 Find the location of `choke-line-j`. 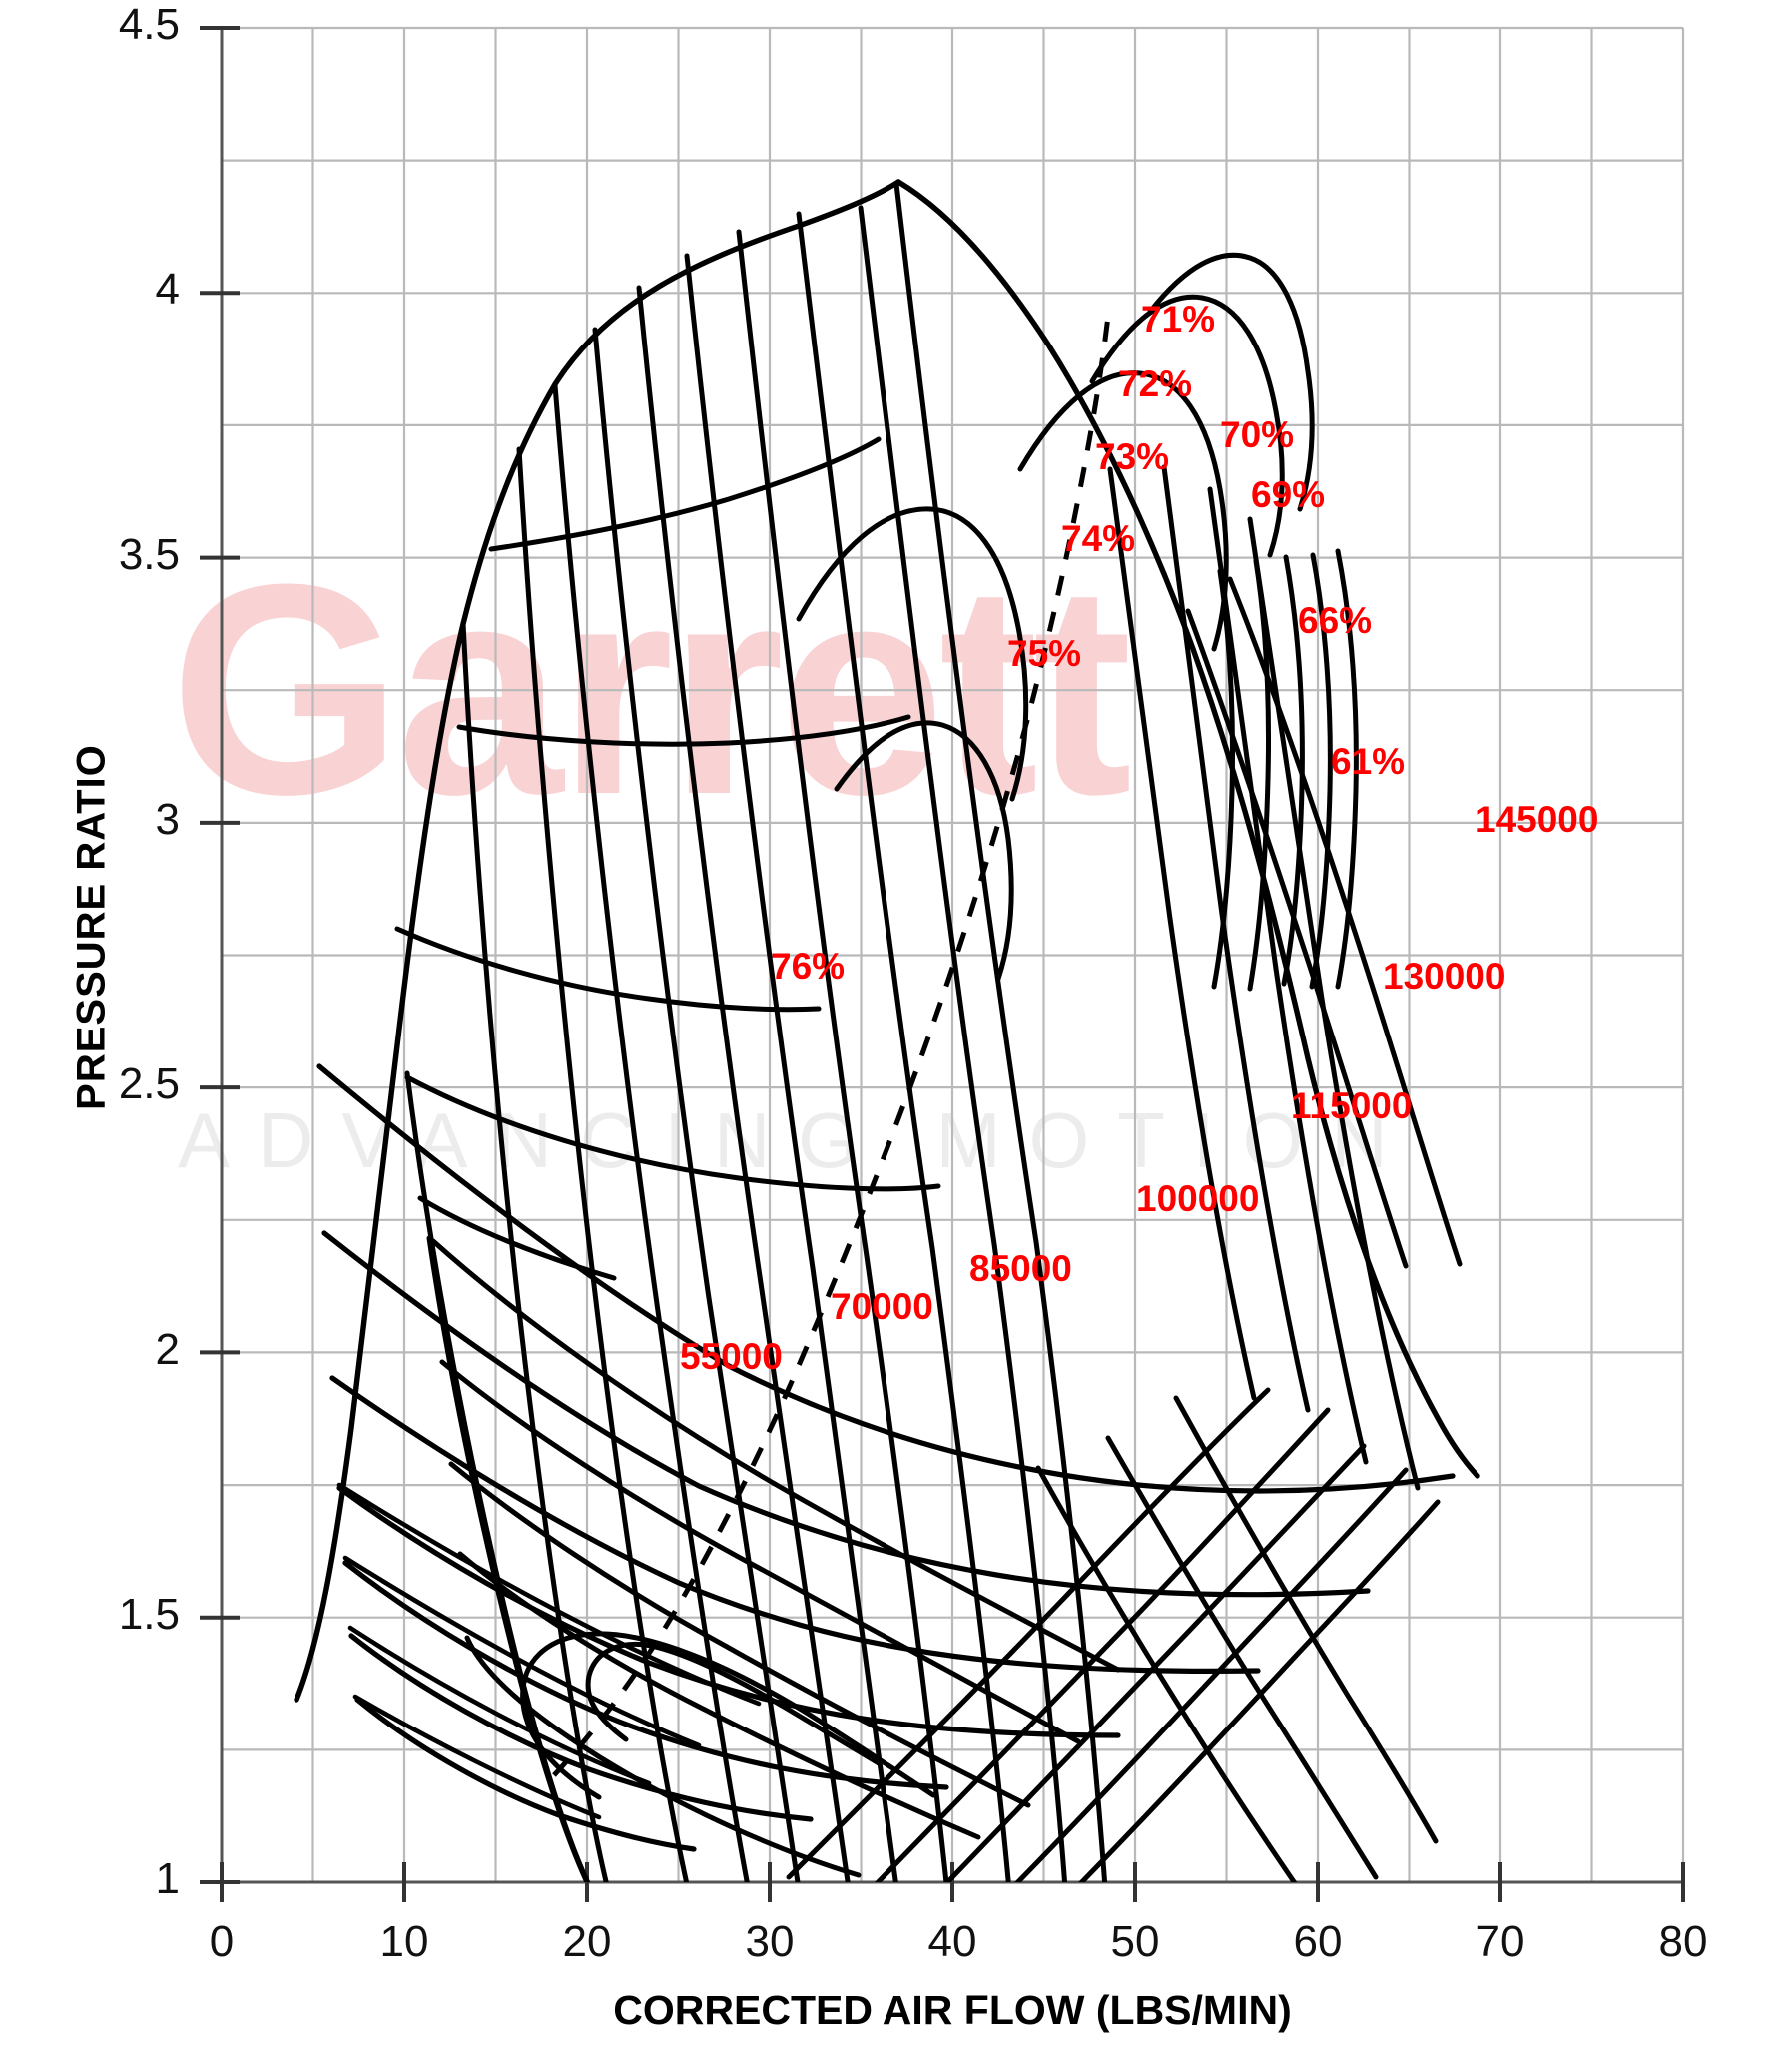

choke-line-j is located at coordinates (1166, 1673).